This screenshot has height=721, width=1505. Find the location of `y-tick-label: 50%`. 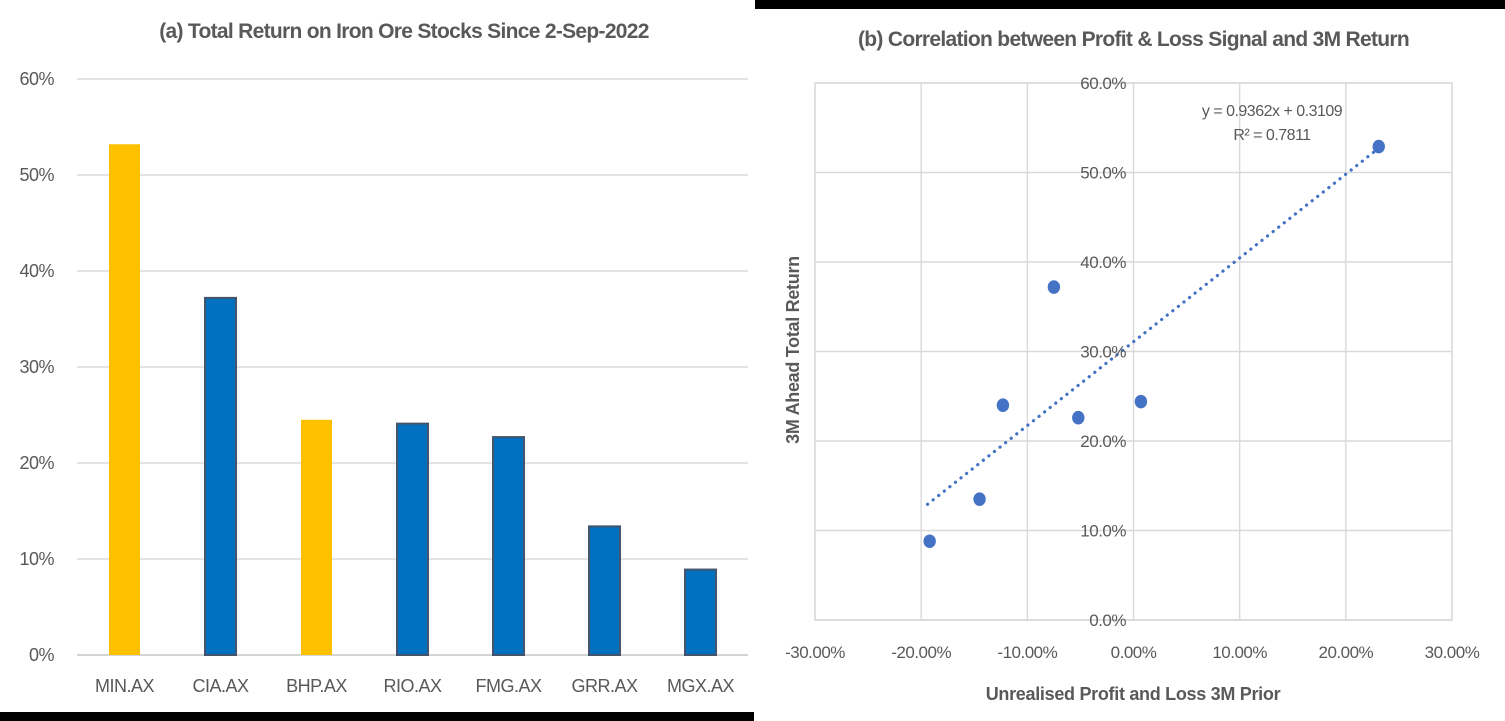

y-tick-label: 50% is located at coordinates (36, 175).